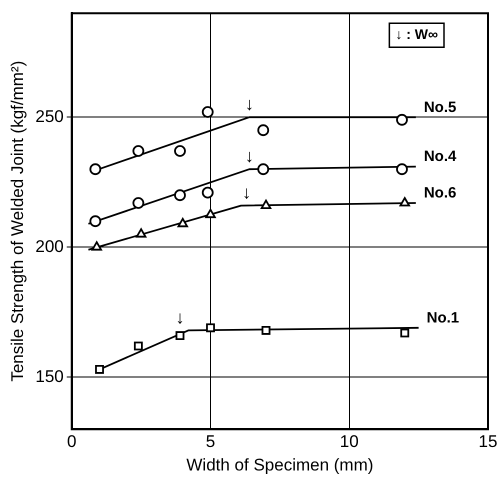 This screenshot has height=484, width=504. Describe the element at coordinates (49, 246) in the screenshot. I see `y-tick-label: 200` at that location.